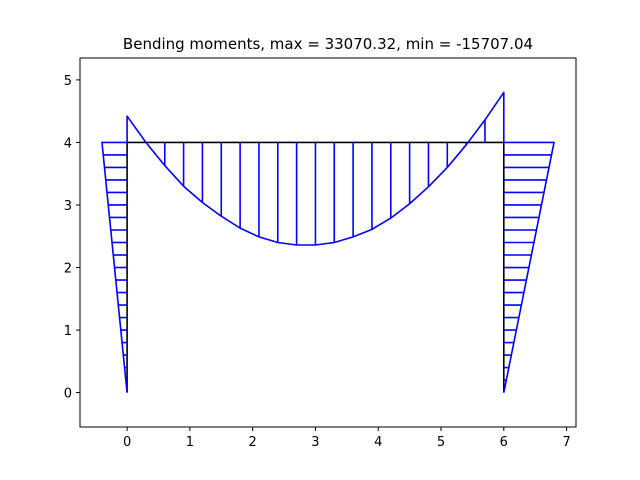 The image size is (640, 480). Describe the element at coordinates (441, 442) in the screenshot. I see `x-tick-label: 5` at that location.